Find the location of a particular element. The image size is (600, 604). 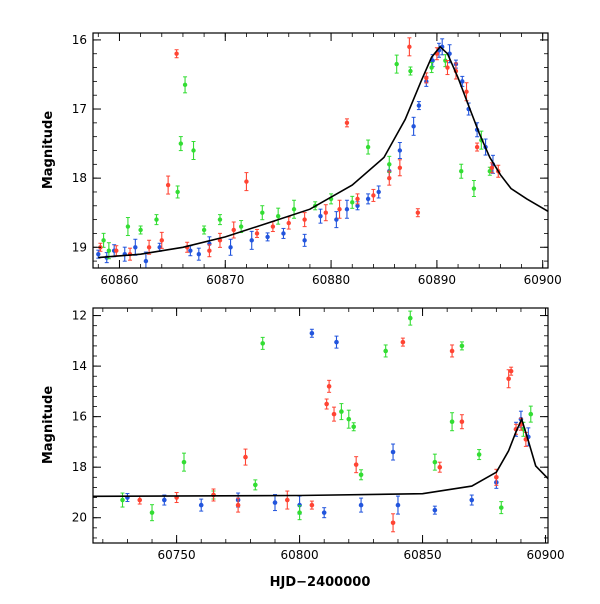

bottom-xtick-label-3: 60900 is located at coordinates (545, 555).